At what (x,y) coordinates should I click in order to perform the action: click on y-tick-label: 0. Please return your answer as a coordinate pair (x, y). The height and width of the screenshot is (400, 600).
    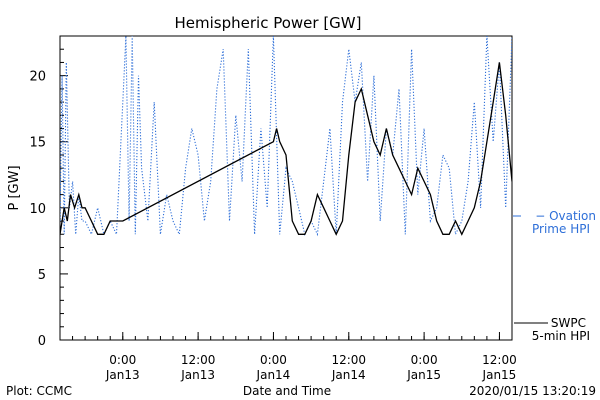
    Looking at the image, I should click on (42, 341).